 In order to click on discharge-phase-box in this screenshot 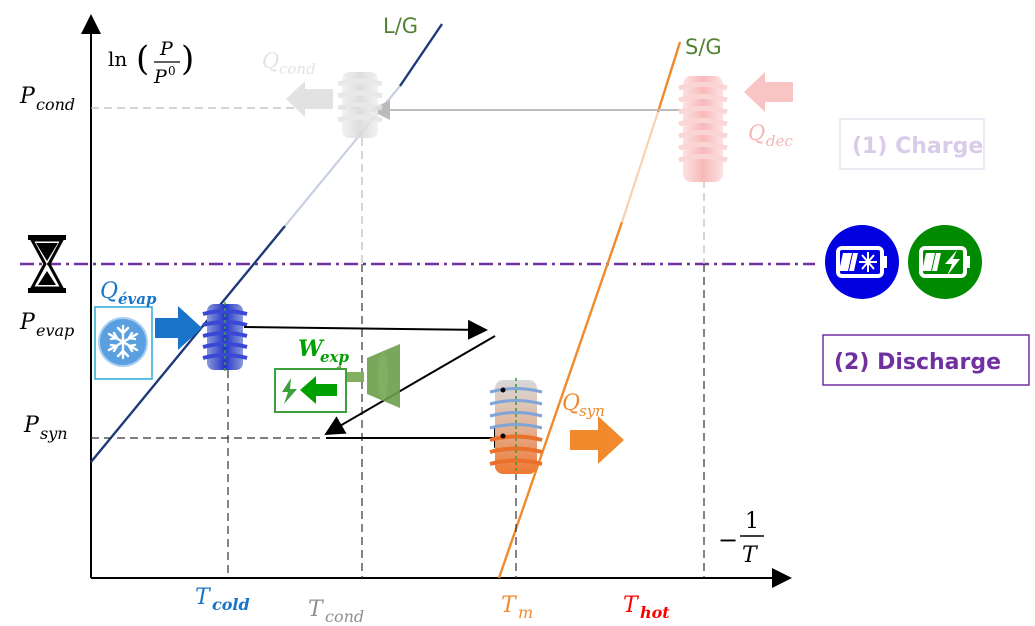, I will do `click(926, 360)`.